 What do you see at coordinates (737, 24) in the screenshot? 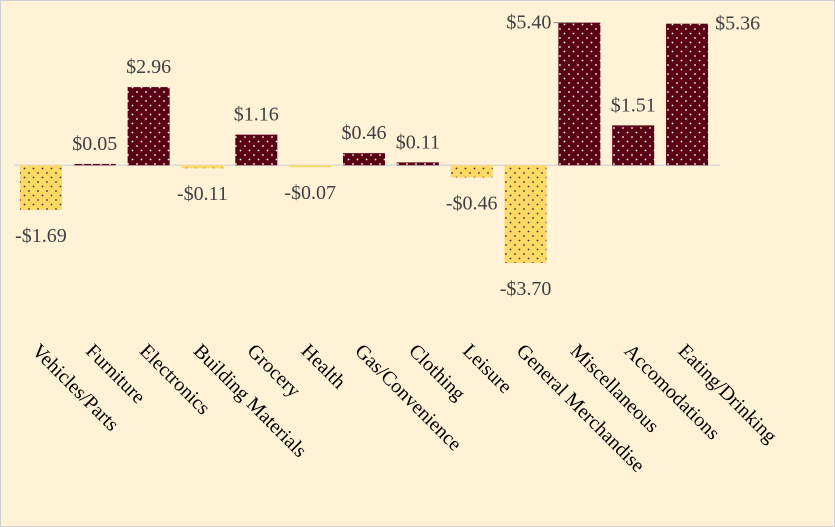
I see `value-label: $5.36` at bounding box center [737, 24].